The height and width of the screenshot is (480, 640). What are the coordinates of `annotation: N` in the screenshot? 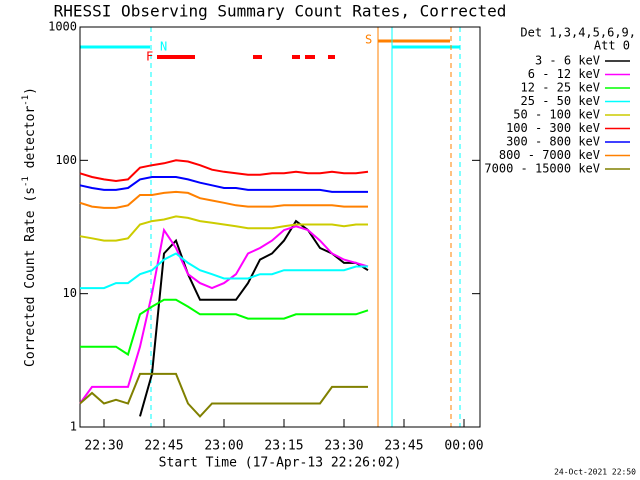 It's located at (163, 47).